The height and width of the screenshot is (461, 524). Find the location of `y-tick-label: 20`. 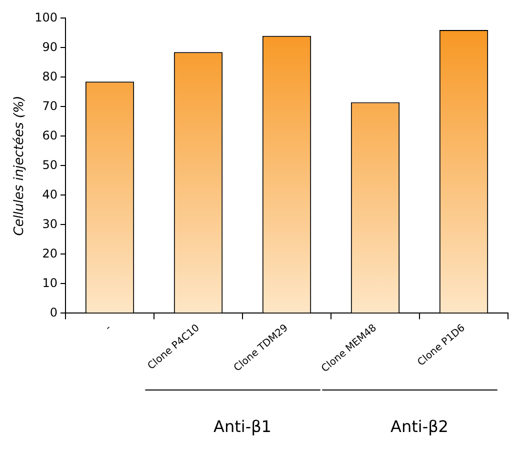

y-tick-label: 20 is located at coordinates (50, 253).